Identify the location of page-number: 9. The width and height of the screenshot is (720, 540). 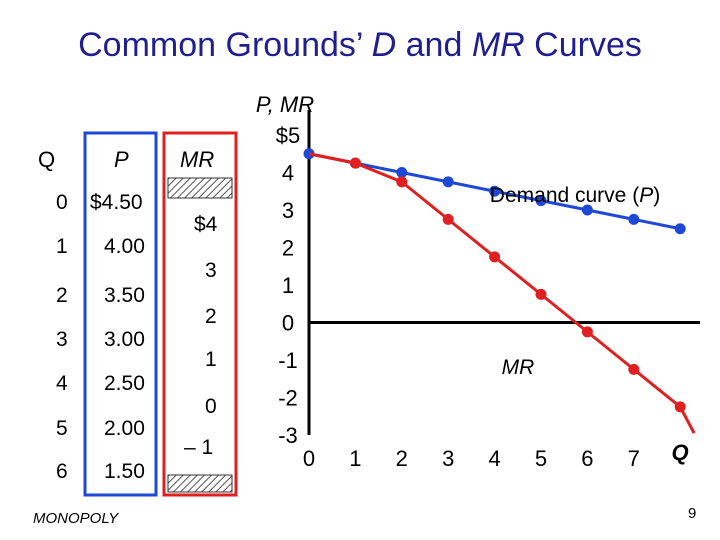
(692, 513).